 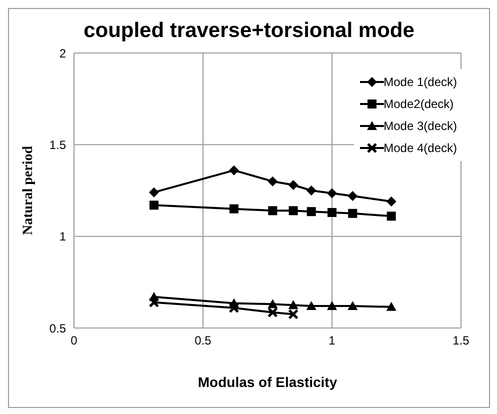 What do you see at coordinates (74, 341) in the screenshot?
I see `x-tick-label: 0` at bounding box center [74, 341].